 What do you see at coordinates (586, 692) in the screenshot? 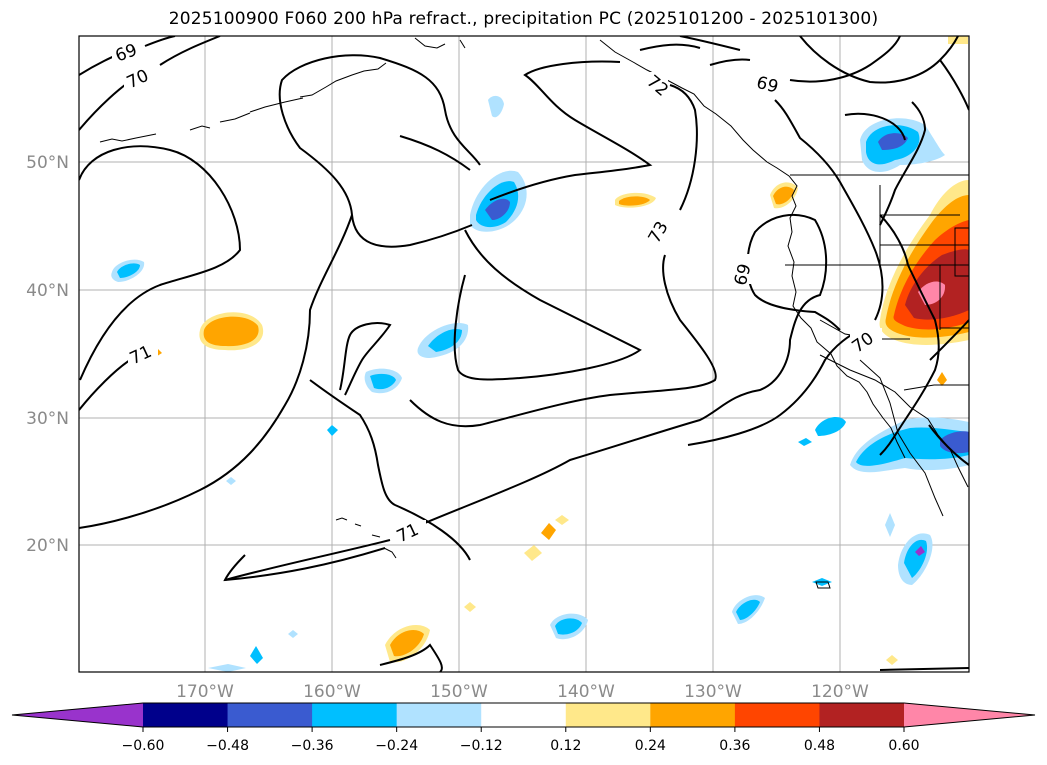
I see `lon-label: 140°W` at bounding box center [586, 692].